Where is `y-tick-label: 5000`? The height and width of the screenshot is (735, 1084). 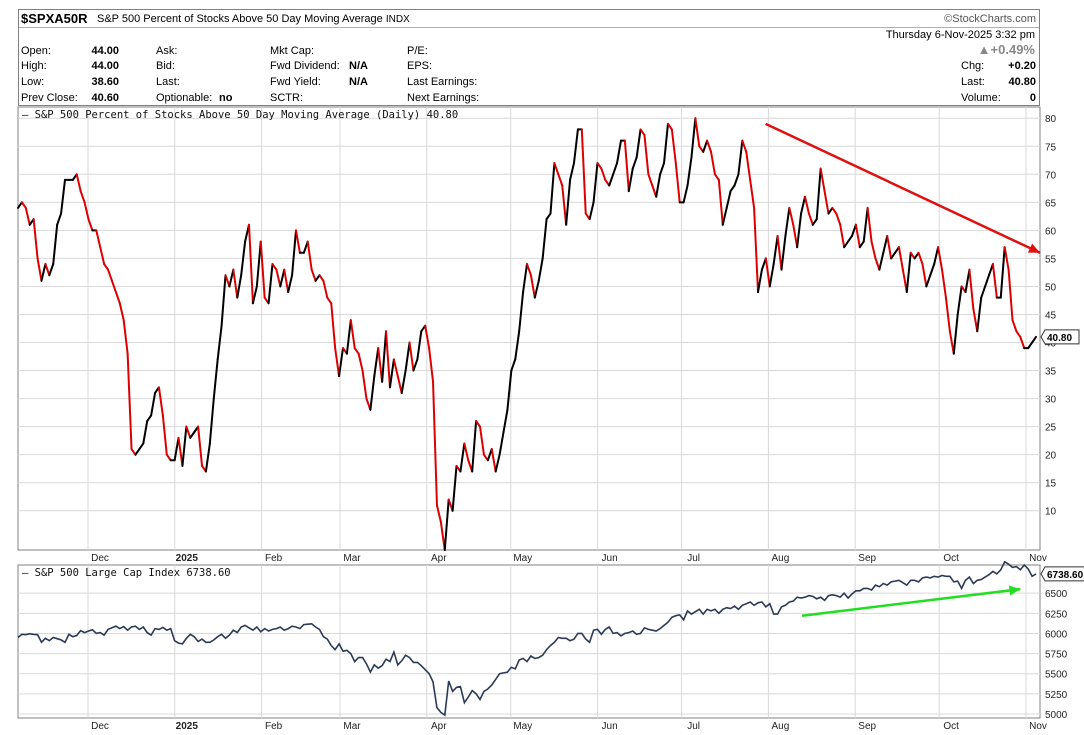 y-tick-label: 5000 is located at coordinates (1056, 715).